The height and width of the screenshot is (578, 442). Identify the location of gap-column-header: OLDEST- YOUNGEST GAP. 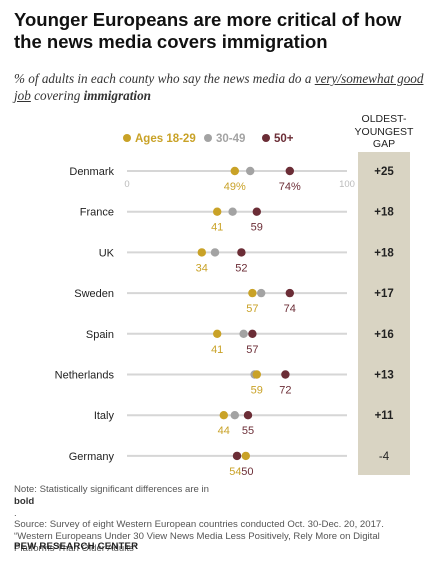
(384, 132).